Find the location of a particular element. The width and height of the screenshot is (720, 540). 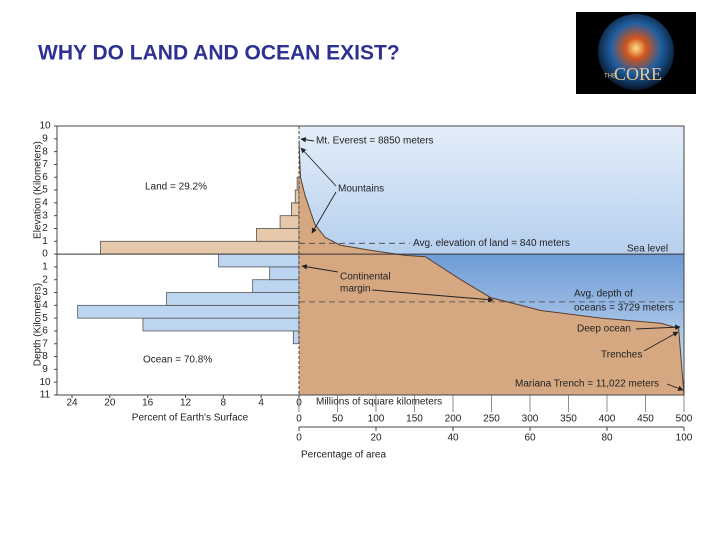

histogram-x-tick-label: 24 is located at coordinates (72, 403).